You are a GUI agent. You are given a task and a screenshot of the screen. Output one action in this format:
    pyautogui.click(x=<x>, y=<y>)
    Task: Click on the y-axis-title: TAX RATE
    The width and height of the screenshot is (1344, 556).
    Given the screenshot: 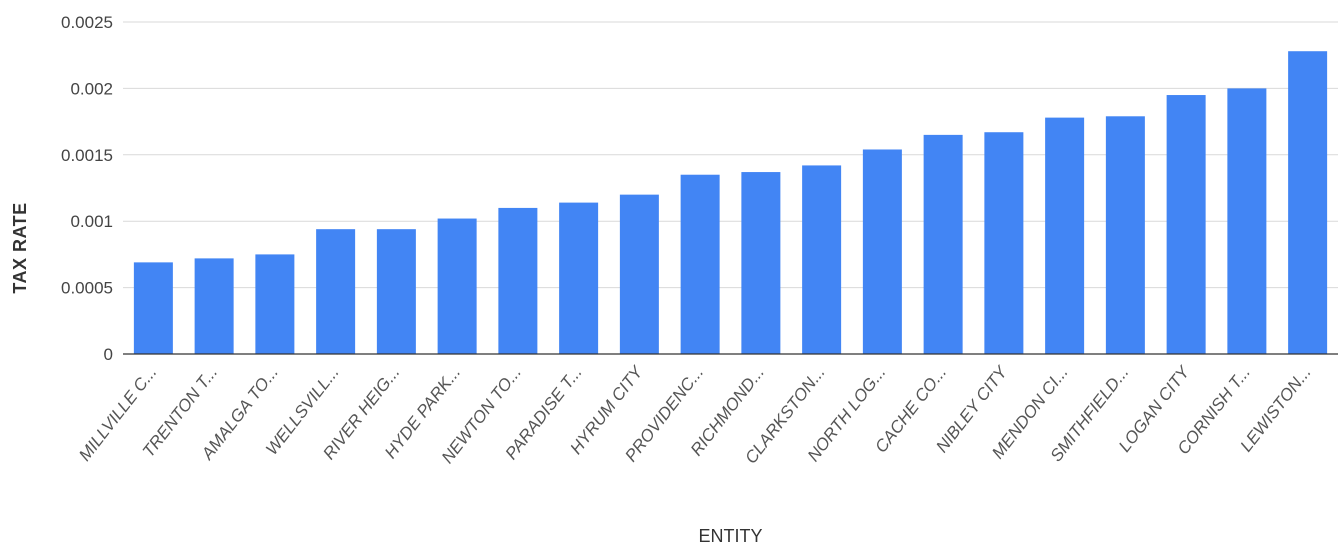 What is the action you would take?
    pyautogui.click(x=20, y=247)
    